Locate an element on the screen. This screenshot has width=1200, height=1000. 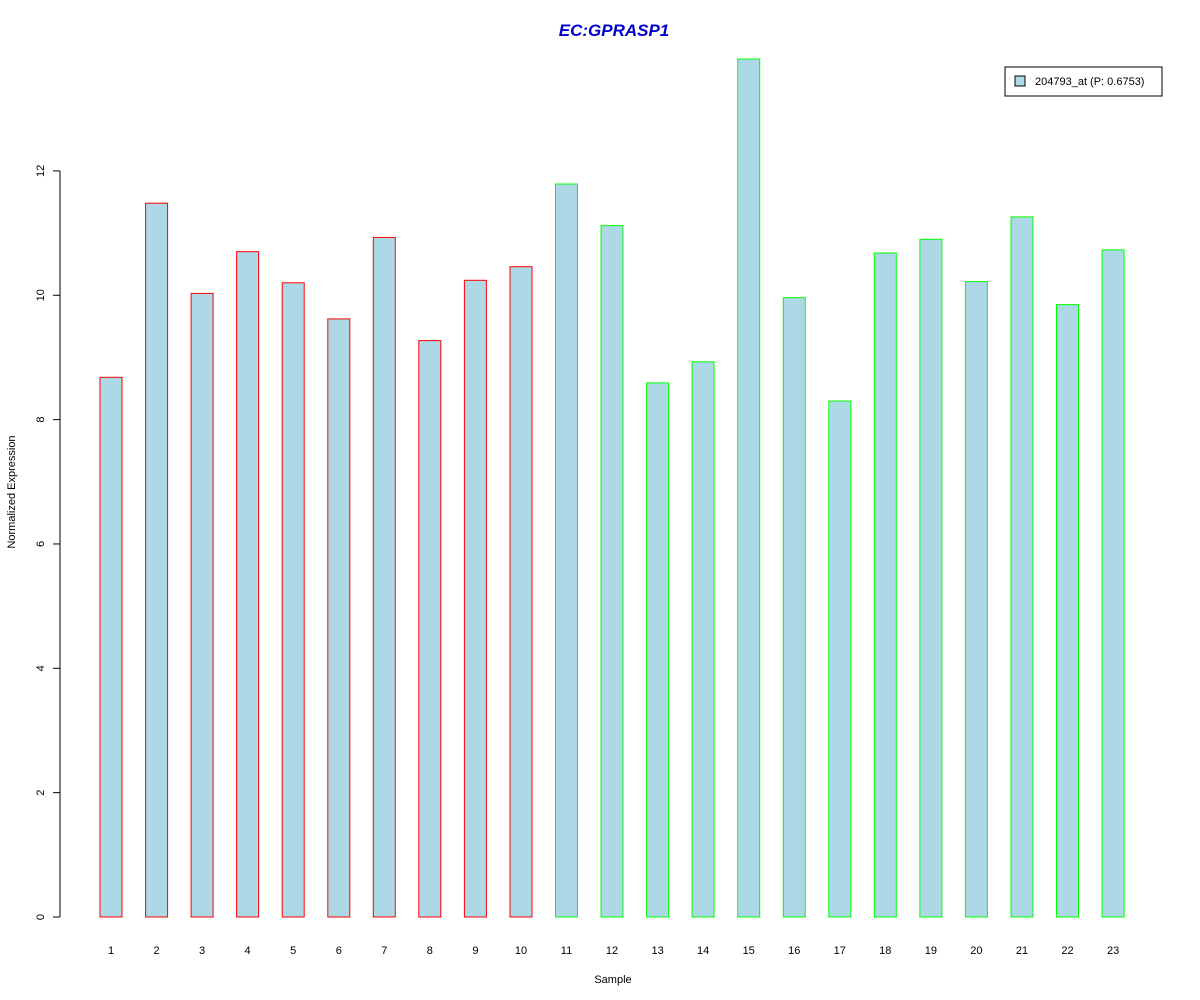
y-tick-label: 8 is located at coordinates (41, 420).